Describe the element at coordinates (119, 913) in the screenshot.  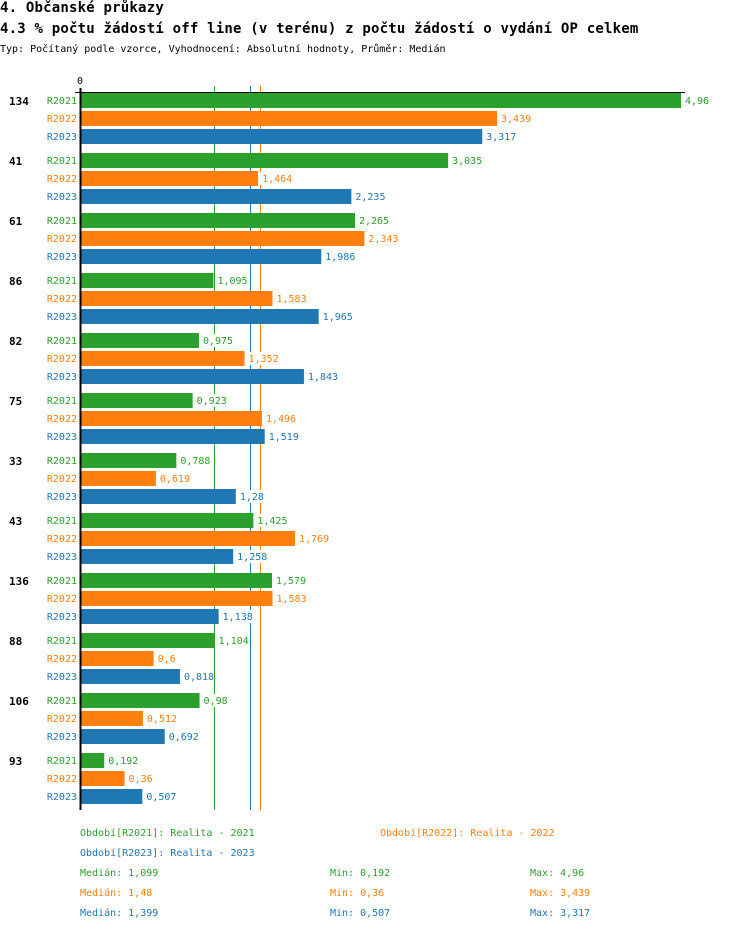
I see `stat-median-r2023: Medián: 1,399` at that location.